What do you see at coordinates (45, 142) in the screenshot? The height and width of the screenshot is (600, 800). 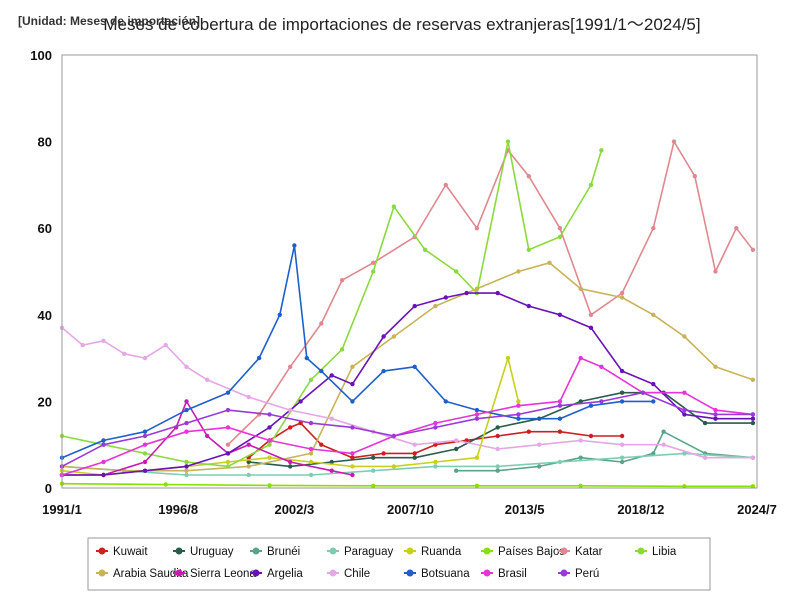 I see `y-tick-label: 80` at bounding box center [45, 142].